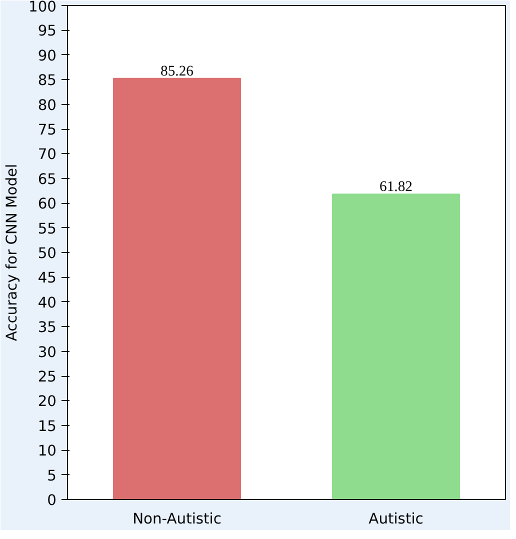  I want to click on y-tick-label: 100, so click(42, 8).